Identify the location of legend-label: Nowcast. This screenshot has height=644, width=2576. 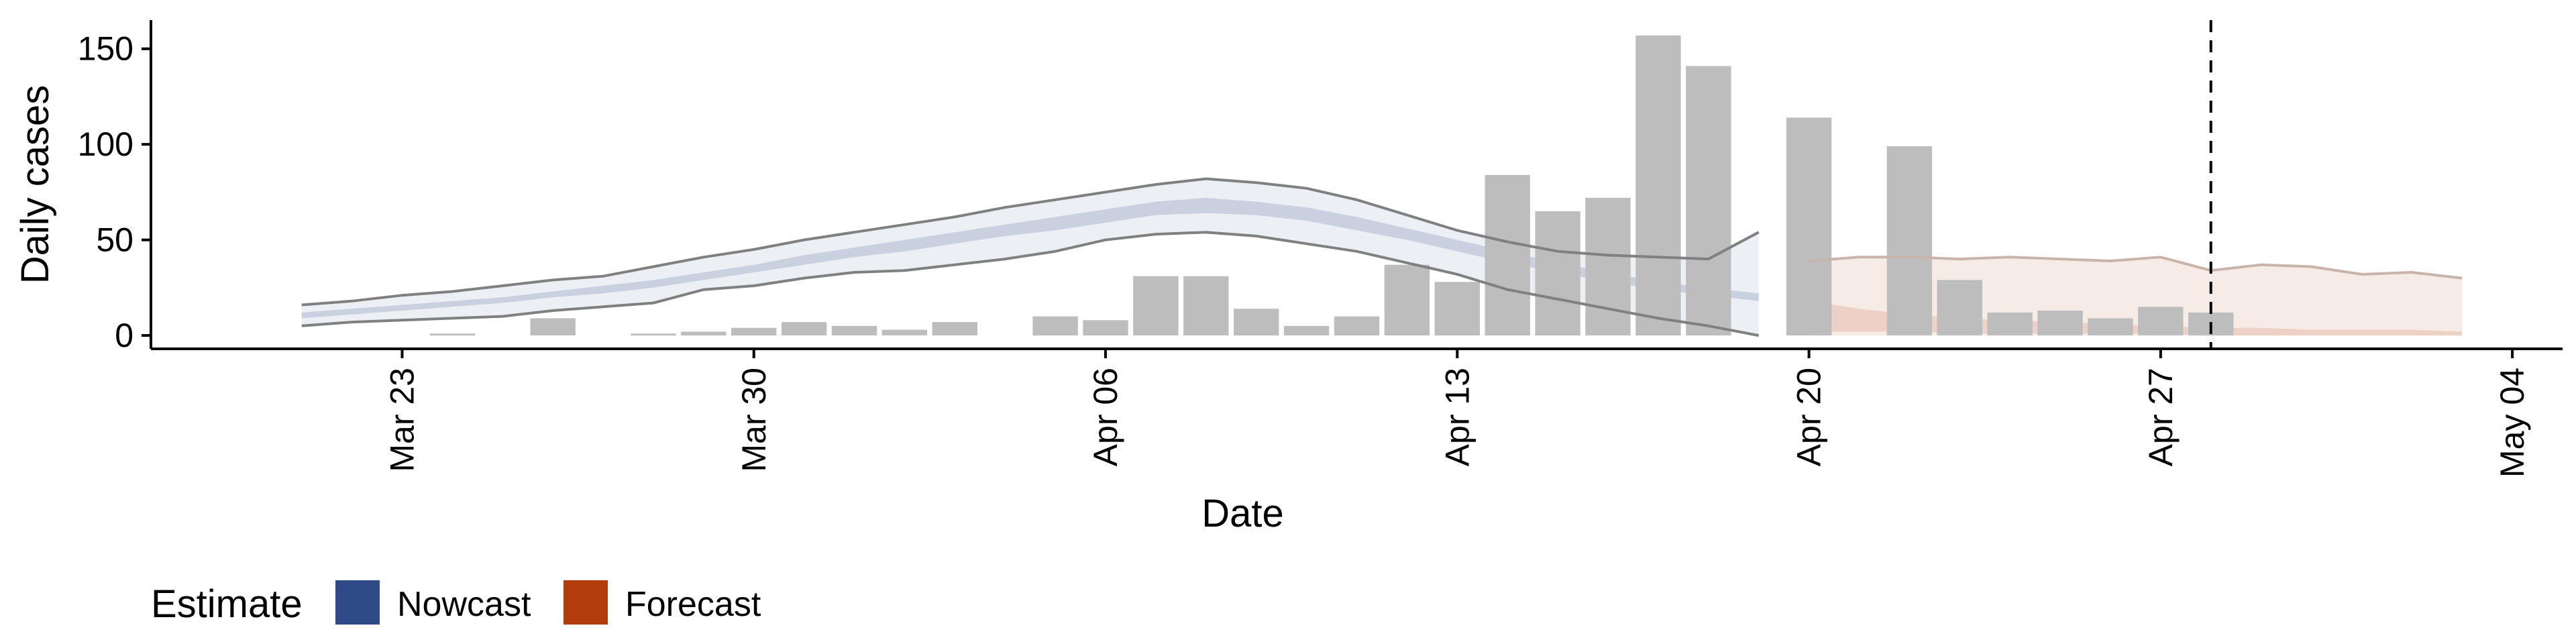
(464, 604).